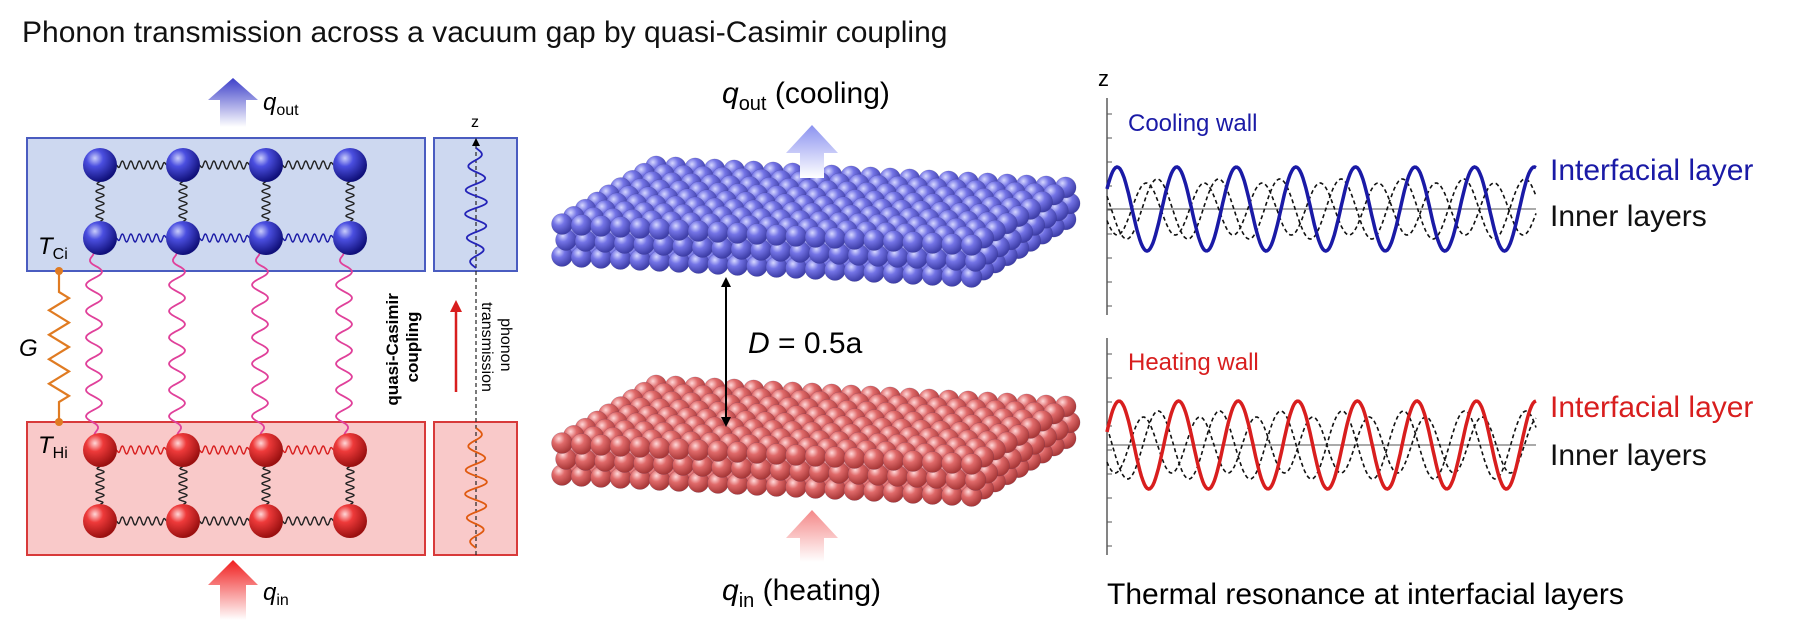 The width and height of the screenshot is (1800, 624). What do you see at coordinates (806, 96) in the screenshot?
I see `q-out-cooling-label: qout (cooling)` at bounding box center [806, 96].